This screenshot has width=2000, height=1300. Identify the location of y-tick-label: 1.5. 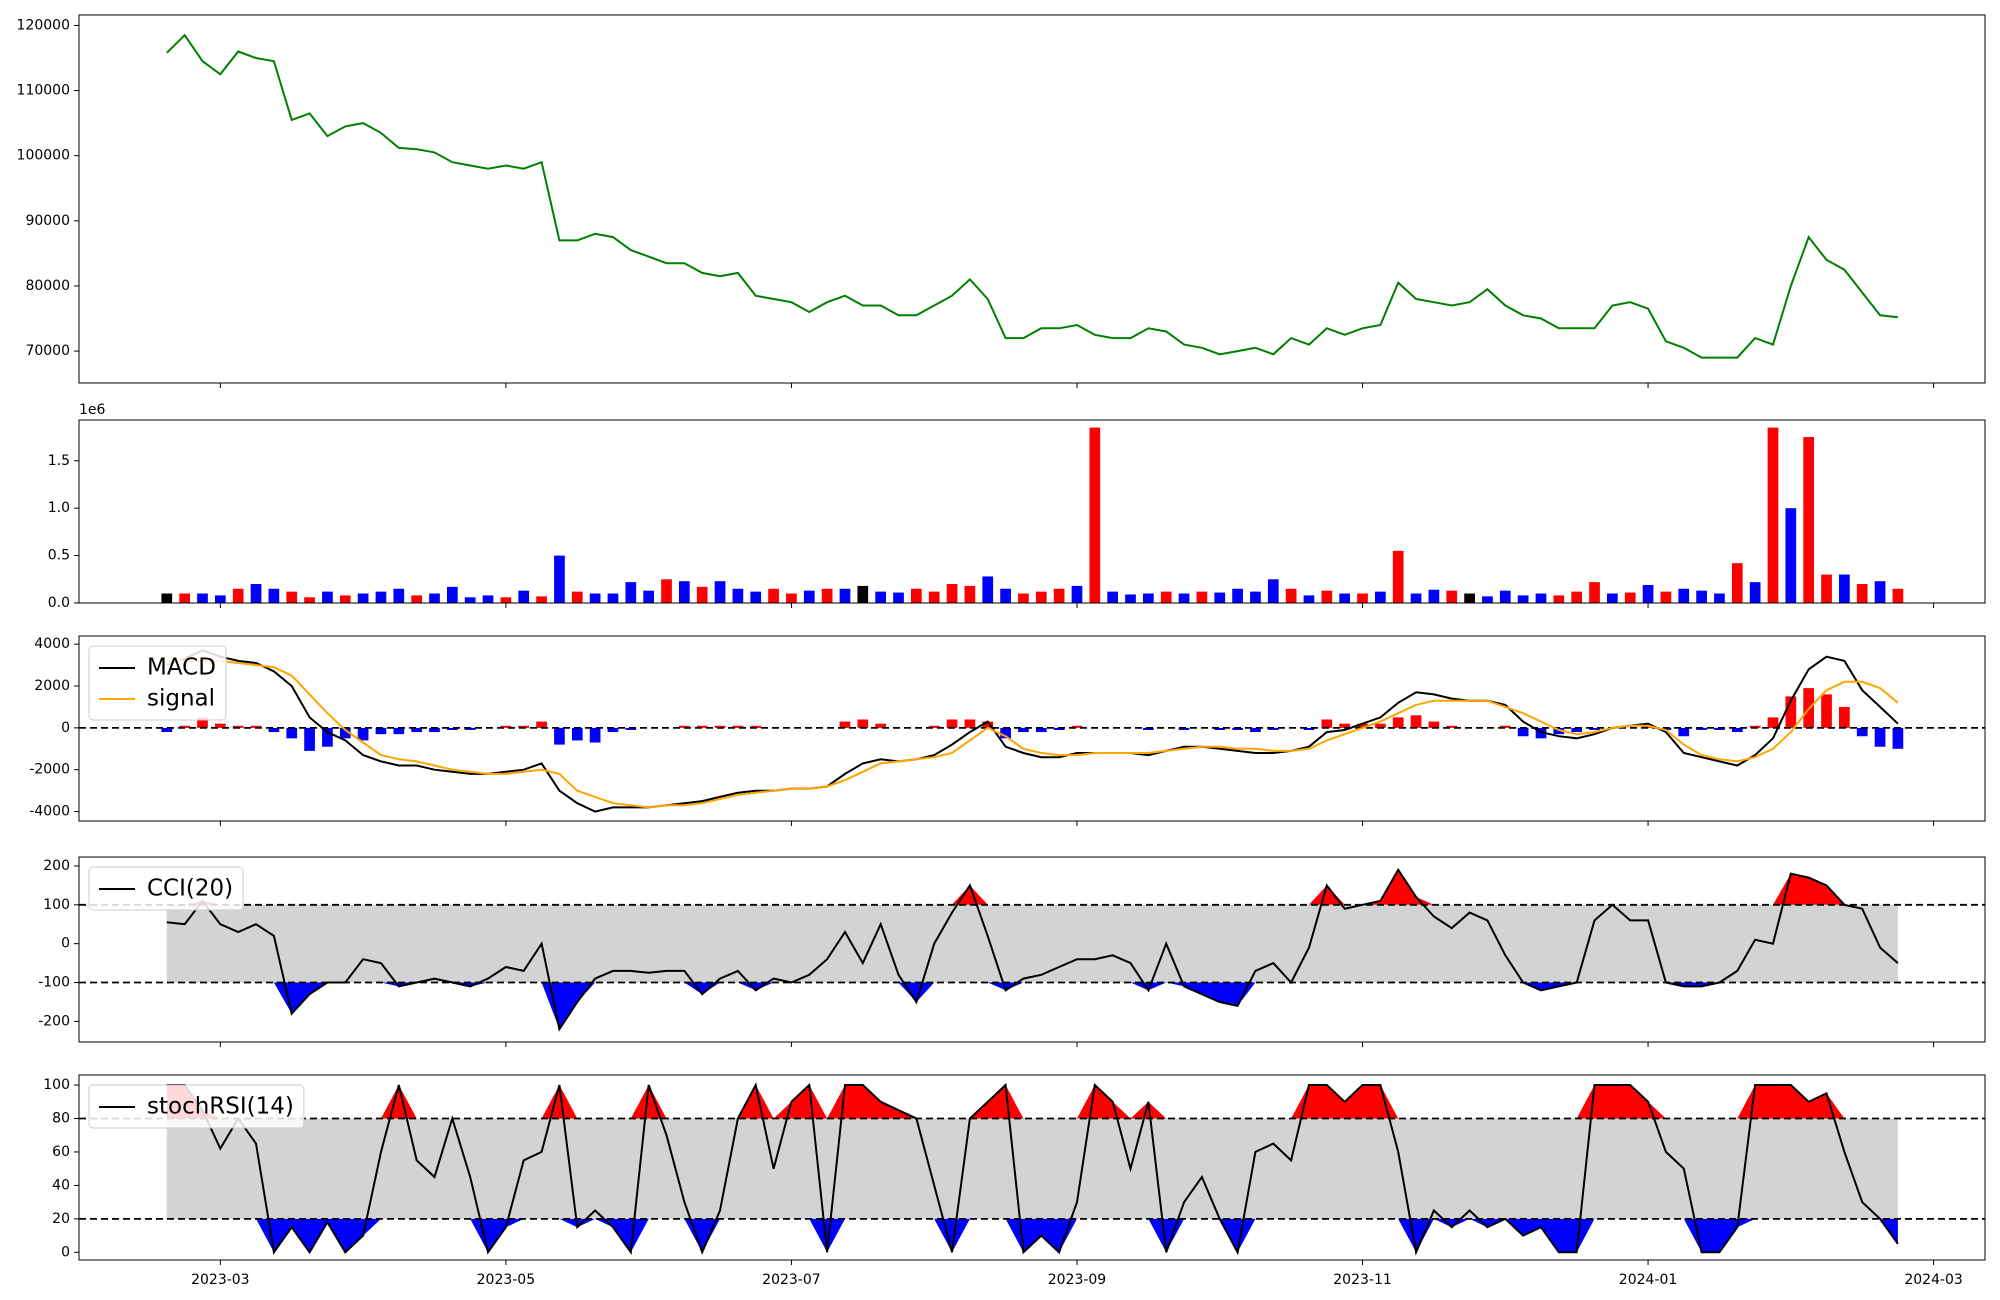
(59, 461).